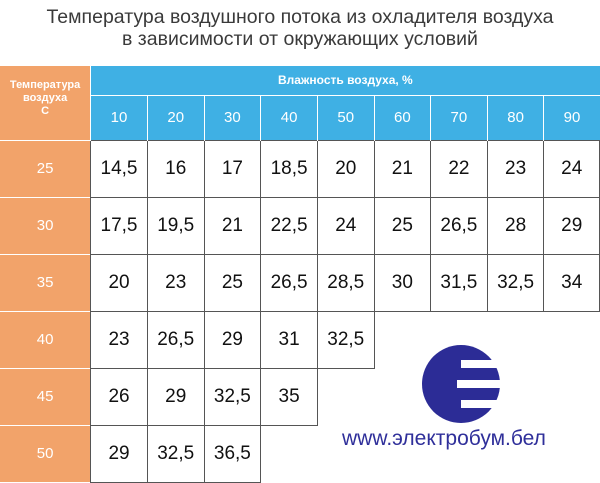 The height and width of the screenshot is (483, 600). I want to click on table-cell: 35, so click(289, 396).